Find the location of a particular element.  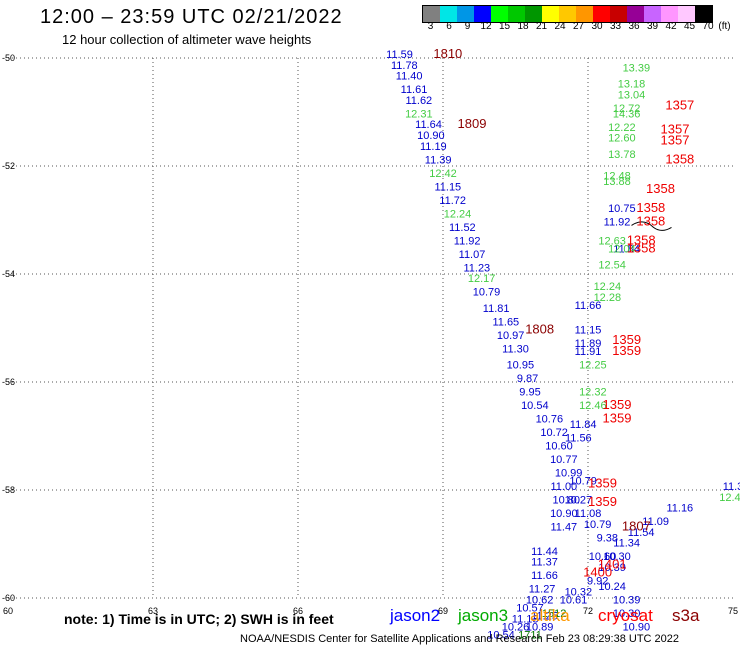

x-tick-label: 63 is located at coordinates (153, 611).